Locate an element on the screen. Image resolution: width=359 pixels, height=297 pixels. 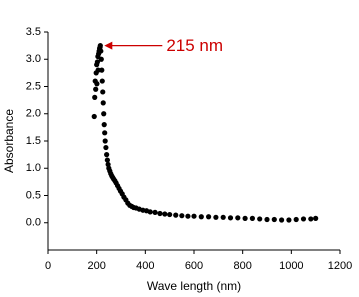
x-tick-label: 200 is located at coordinates (96, 266).